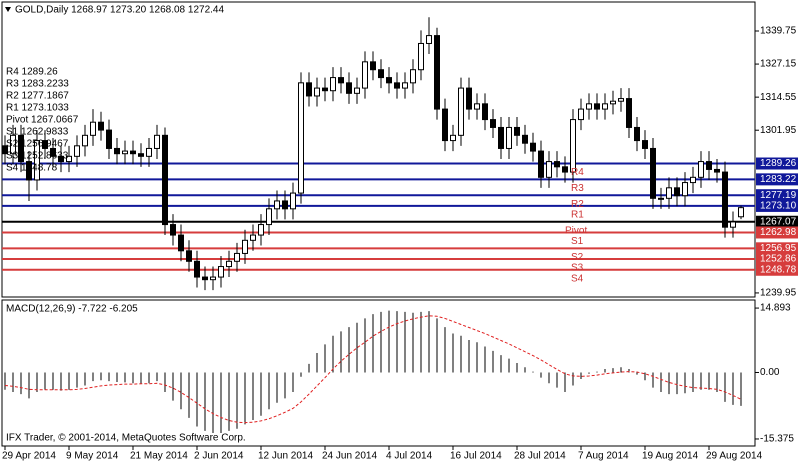 The height and width of the screenshot is (464, 799). Describe the element at coordinates (778, 97) in the screenshot. I see `y-tick-label: 1314.55` at that location.